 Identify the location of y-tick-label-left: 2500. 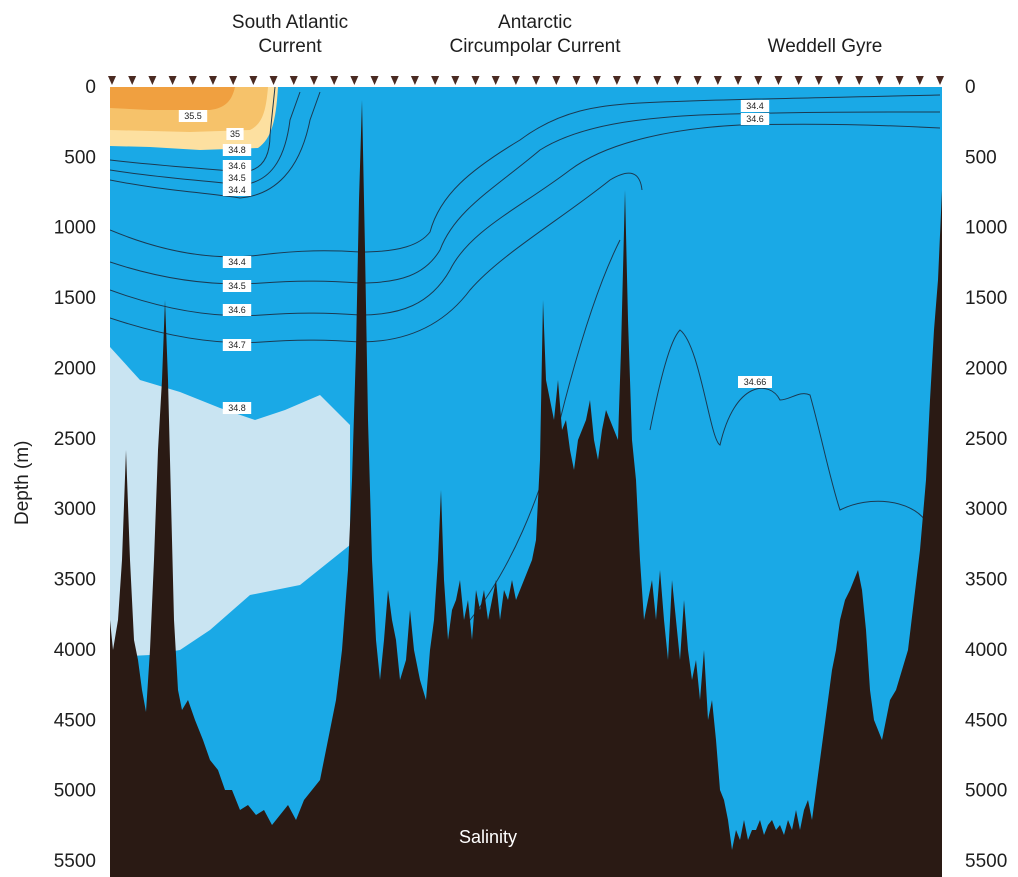
(75, 439).